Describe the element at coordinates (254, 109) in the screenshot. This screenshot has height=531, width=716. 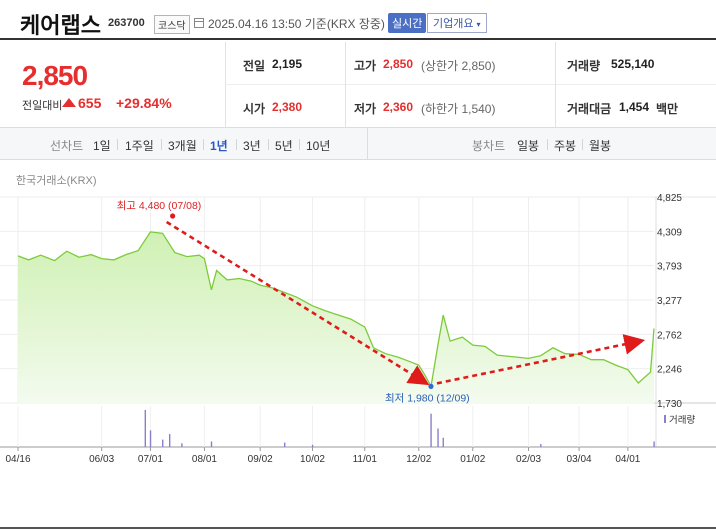
I see `open-label: 시가` at that location.